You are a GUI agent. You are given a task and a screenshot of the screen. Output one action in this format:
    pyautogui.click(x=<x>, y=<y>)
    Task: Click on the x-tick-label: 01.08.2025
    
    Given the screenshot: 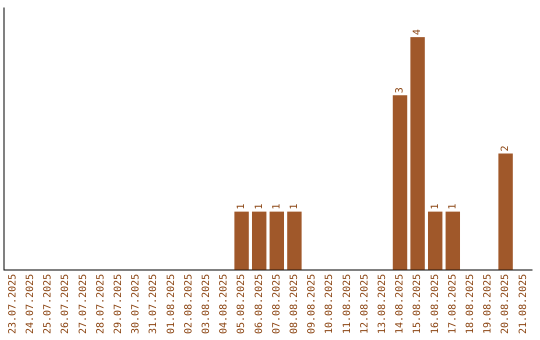 What is the action you would take?
    pyautogui.click(x=171, y=304)
    